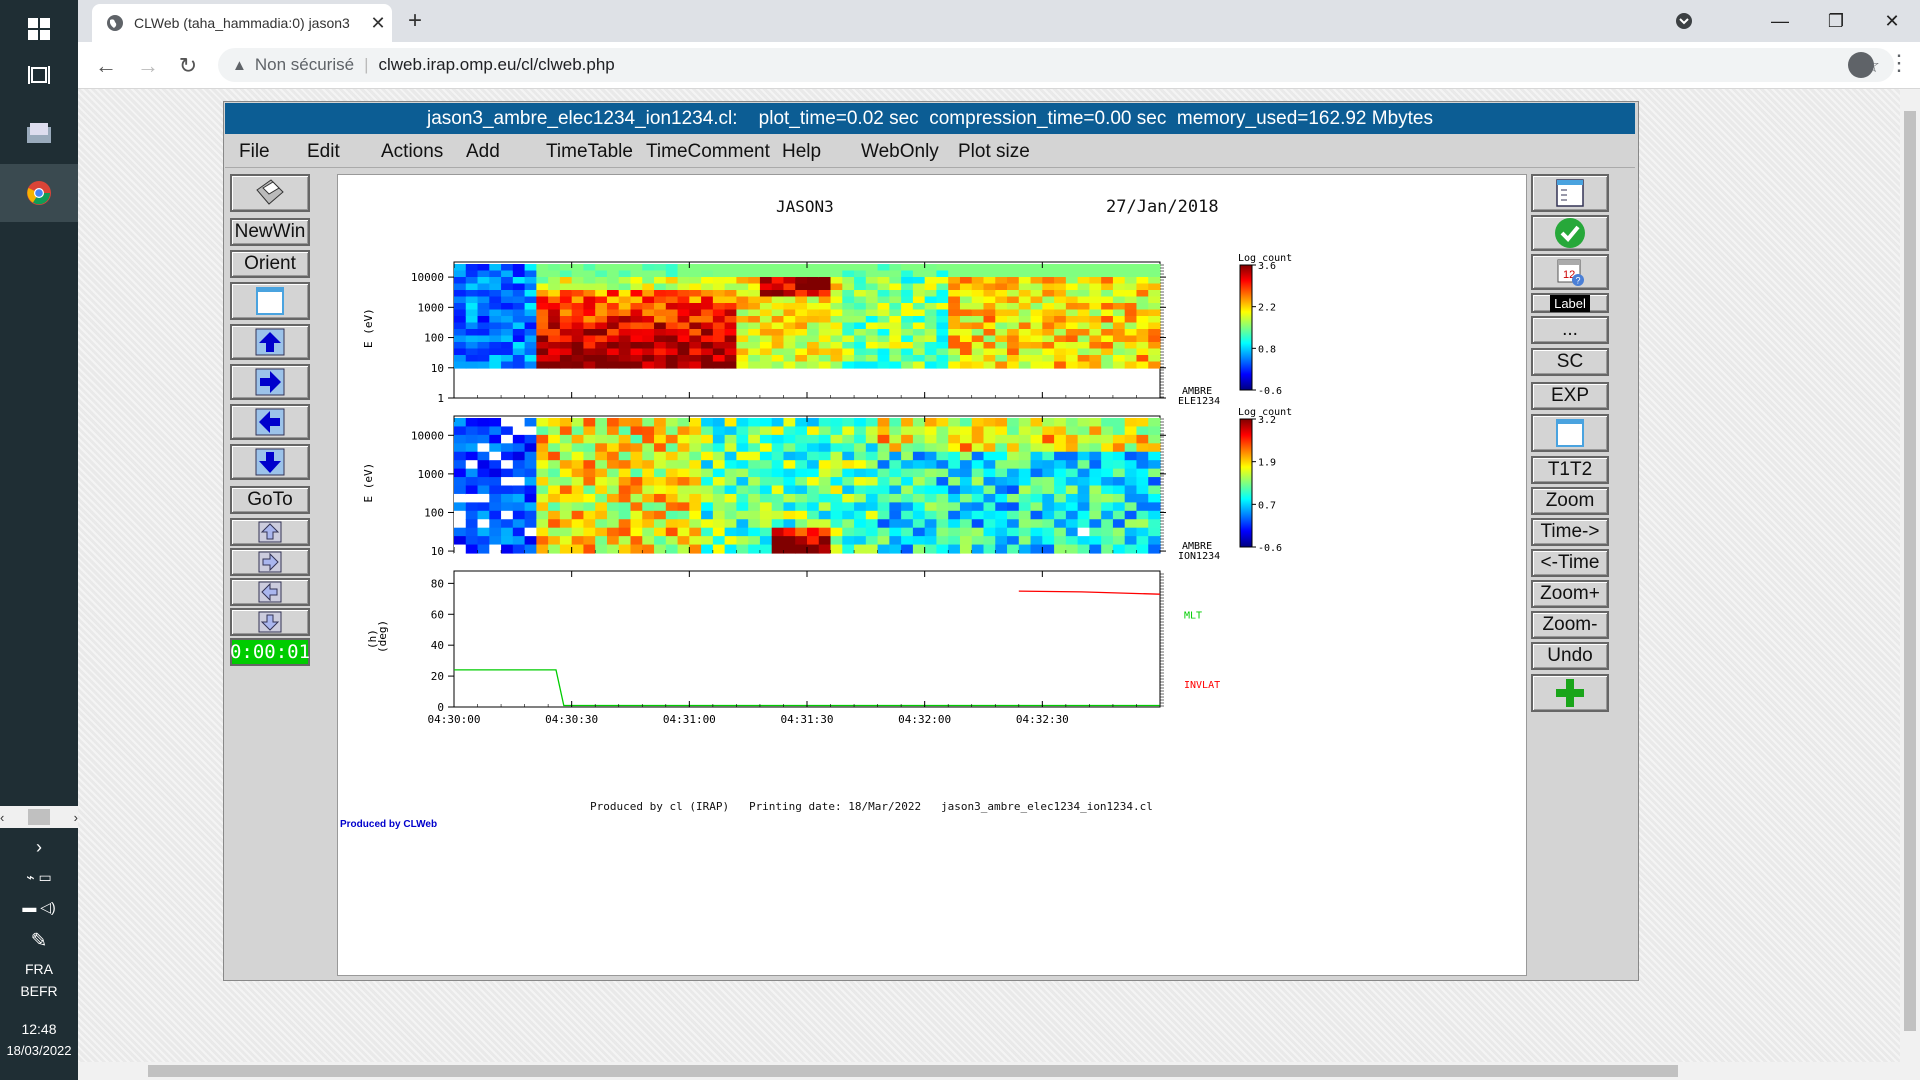 This screenshot has width=1920, height=1080. What do you see at coordinates (1570, 362) in the screenshot?
I see `sc-button: SC` at bounding box center [1570, 362].